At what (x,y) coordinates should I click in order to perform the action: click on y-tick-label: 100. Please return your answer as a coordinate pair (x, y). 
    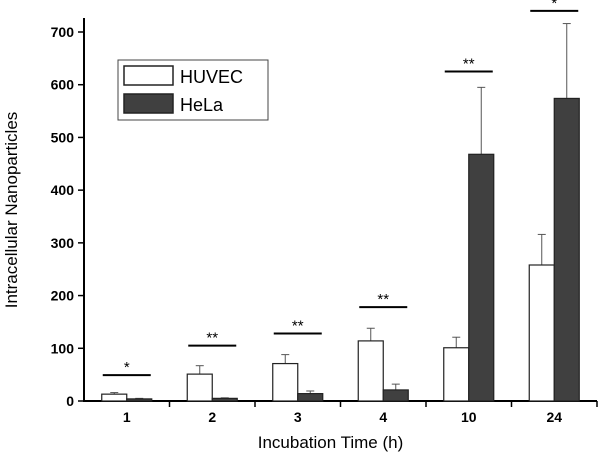
    Looking at the image, I should click on (63, 348).